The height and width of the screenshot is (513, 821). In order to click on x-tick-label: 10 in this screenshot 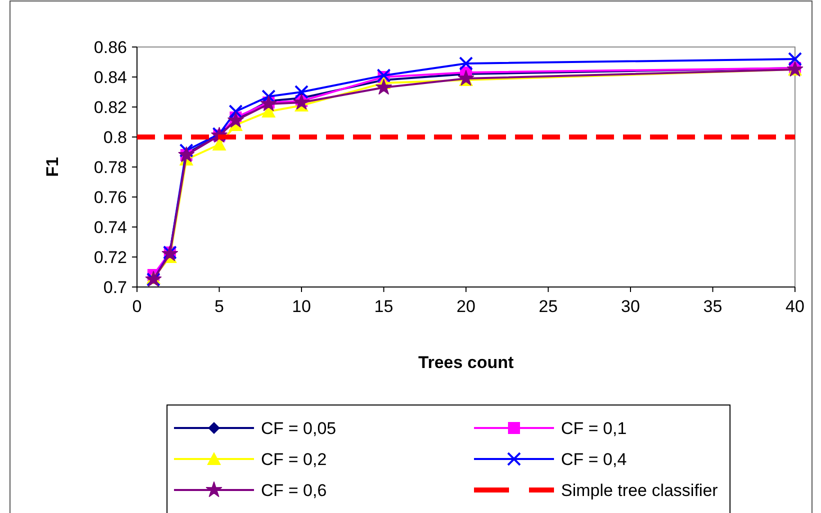, I will do `click(301, 306)`.